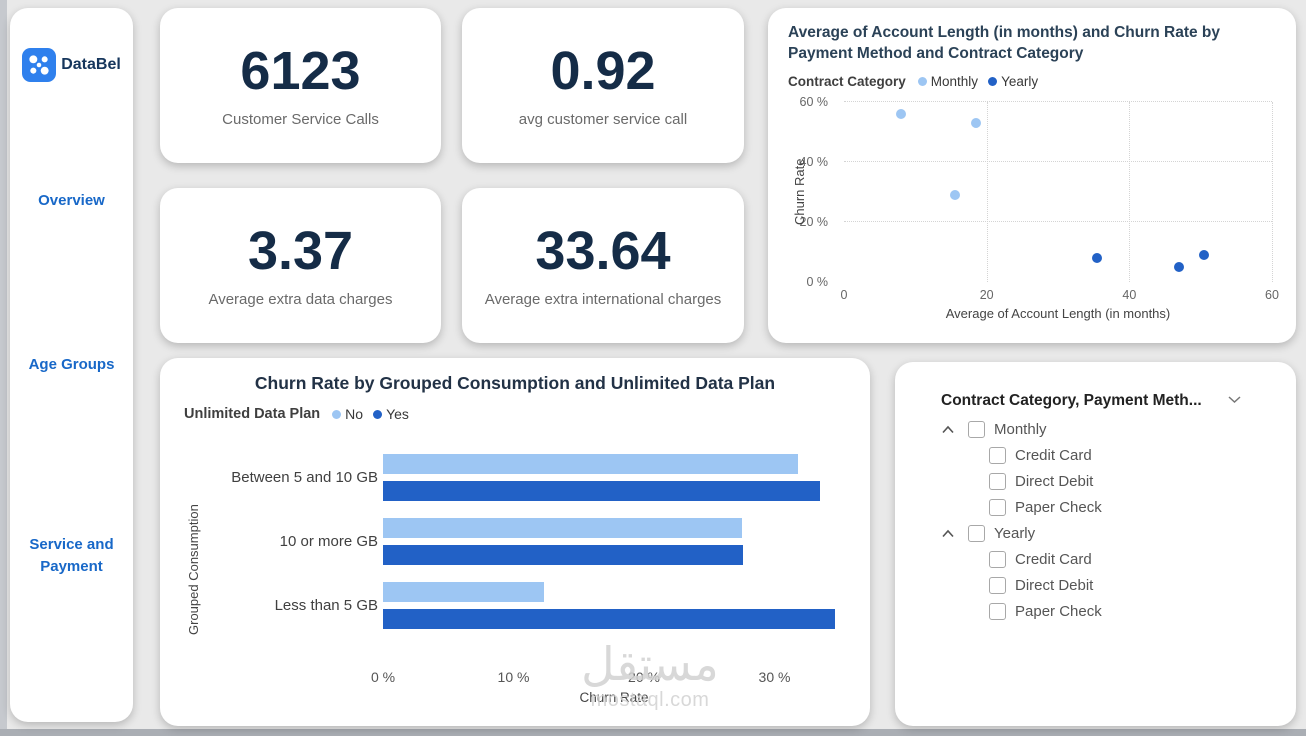 The image size is (1306, 736). I want to click on x-axis-tick-label: 40, so click(1129, 295).